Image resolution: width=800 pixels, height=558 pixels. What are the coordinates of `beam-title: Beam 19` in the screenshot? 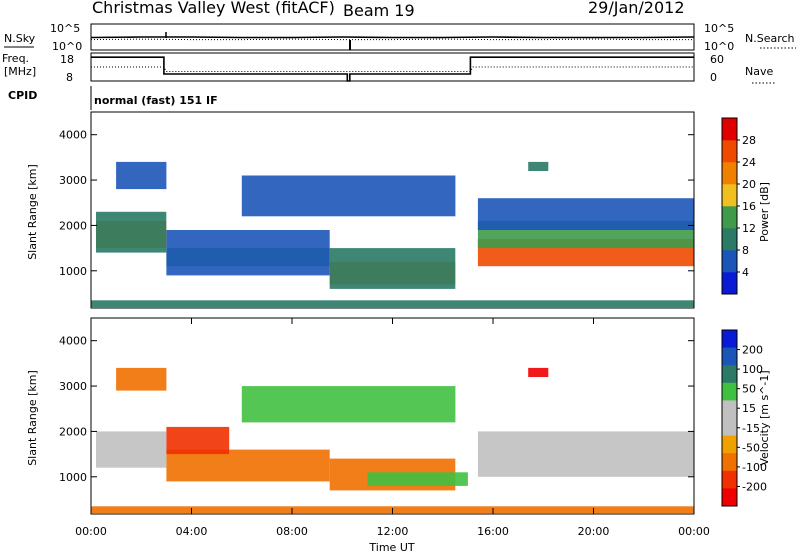 It's located at (379, 10).